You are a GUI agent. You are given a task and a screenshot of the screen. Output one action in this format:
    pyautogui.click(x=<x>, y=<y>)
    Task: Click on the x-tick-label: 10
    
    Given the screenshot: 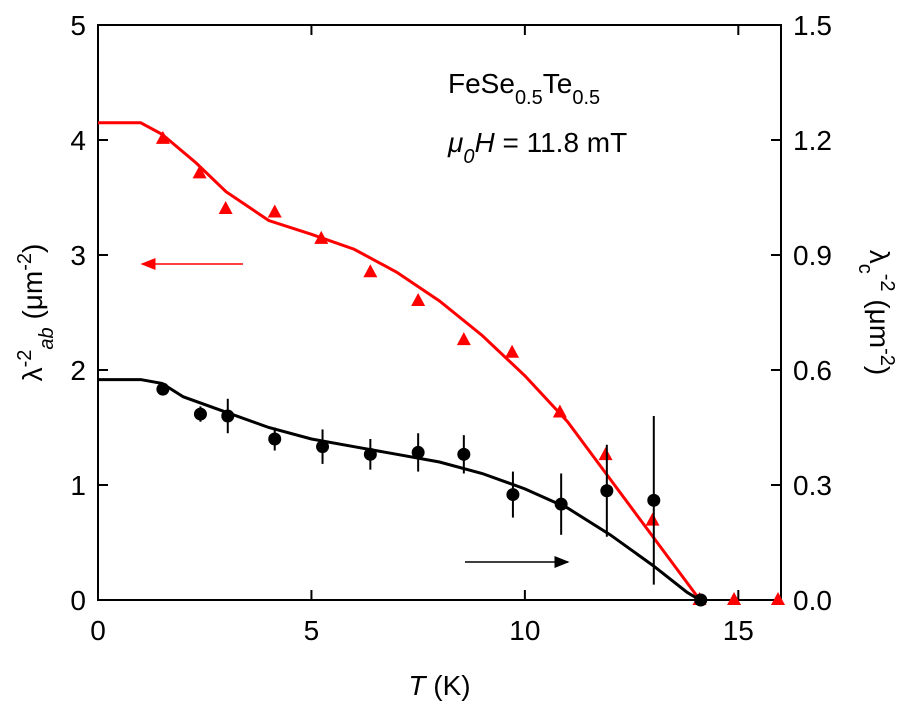 What is the action you would take?
    pyautogui.click(x=524, y=630)
    